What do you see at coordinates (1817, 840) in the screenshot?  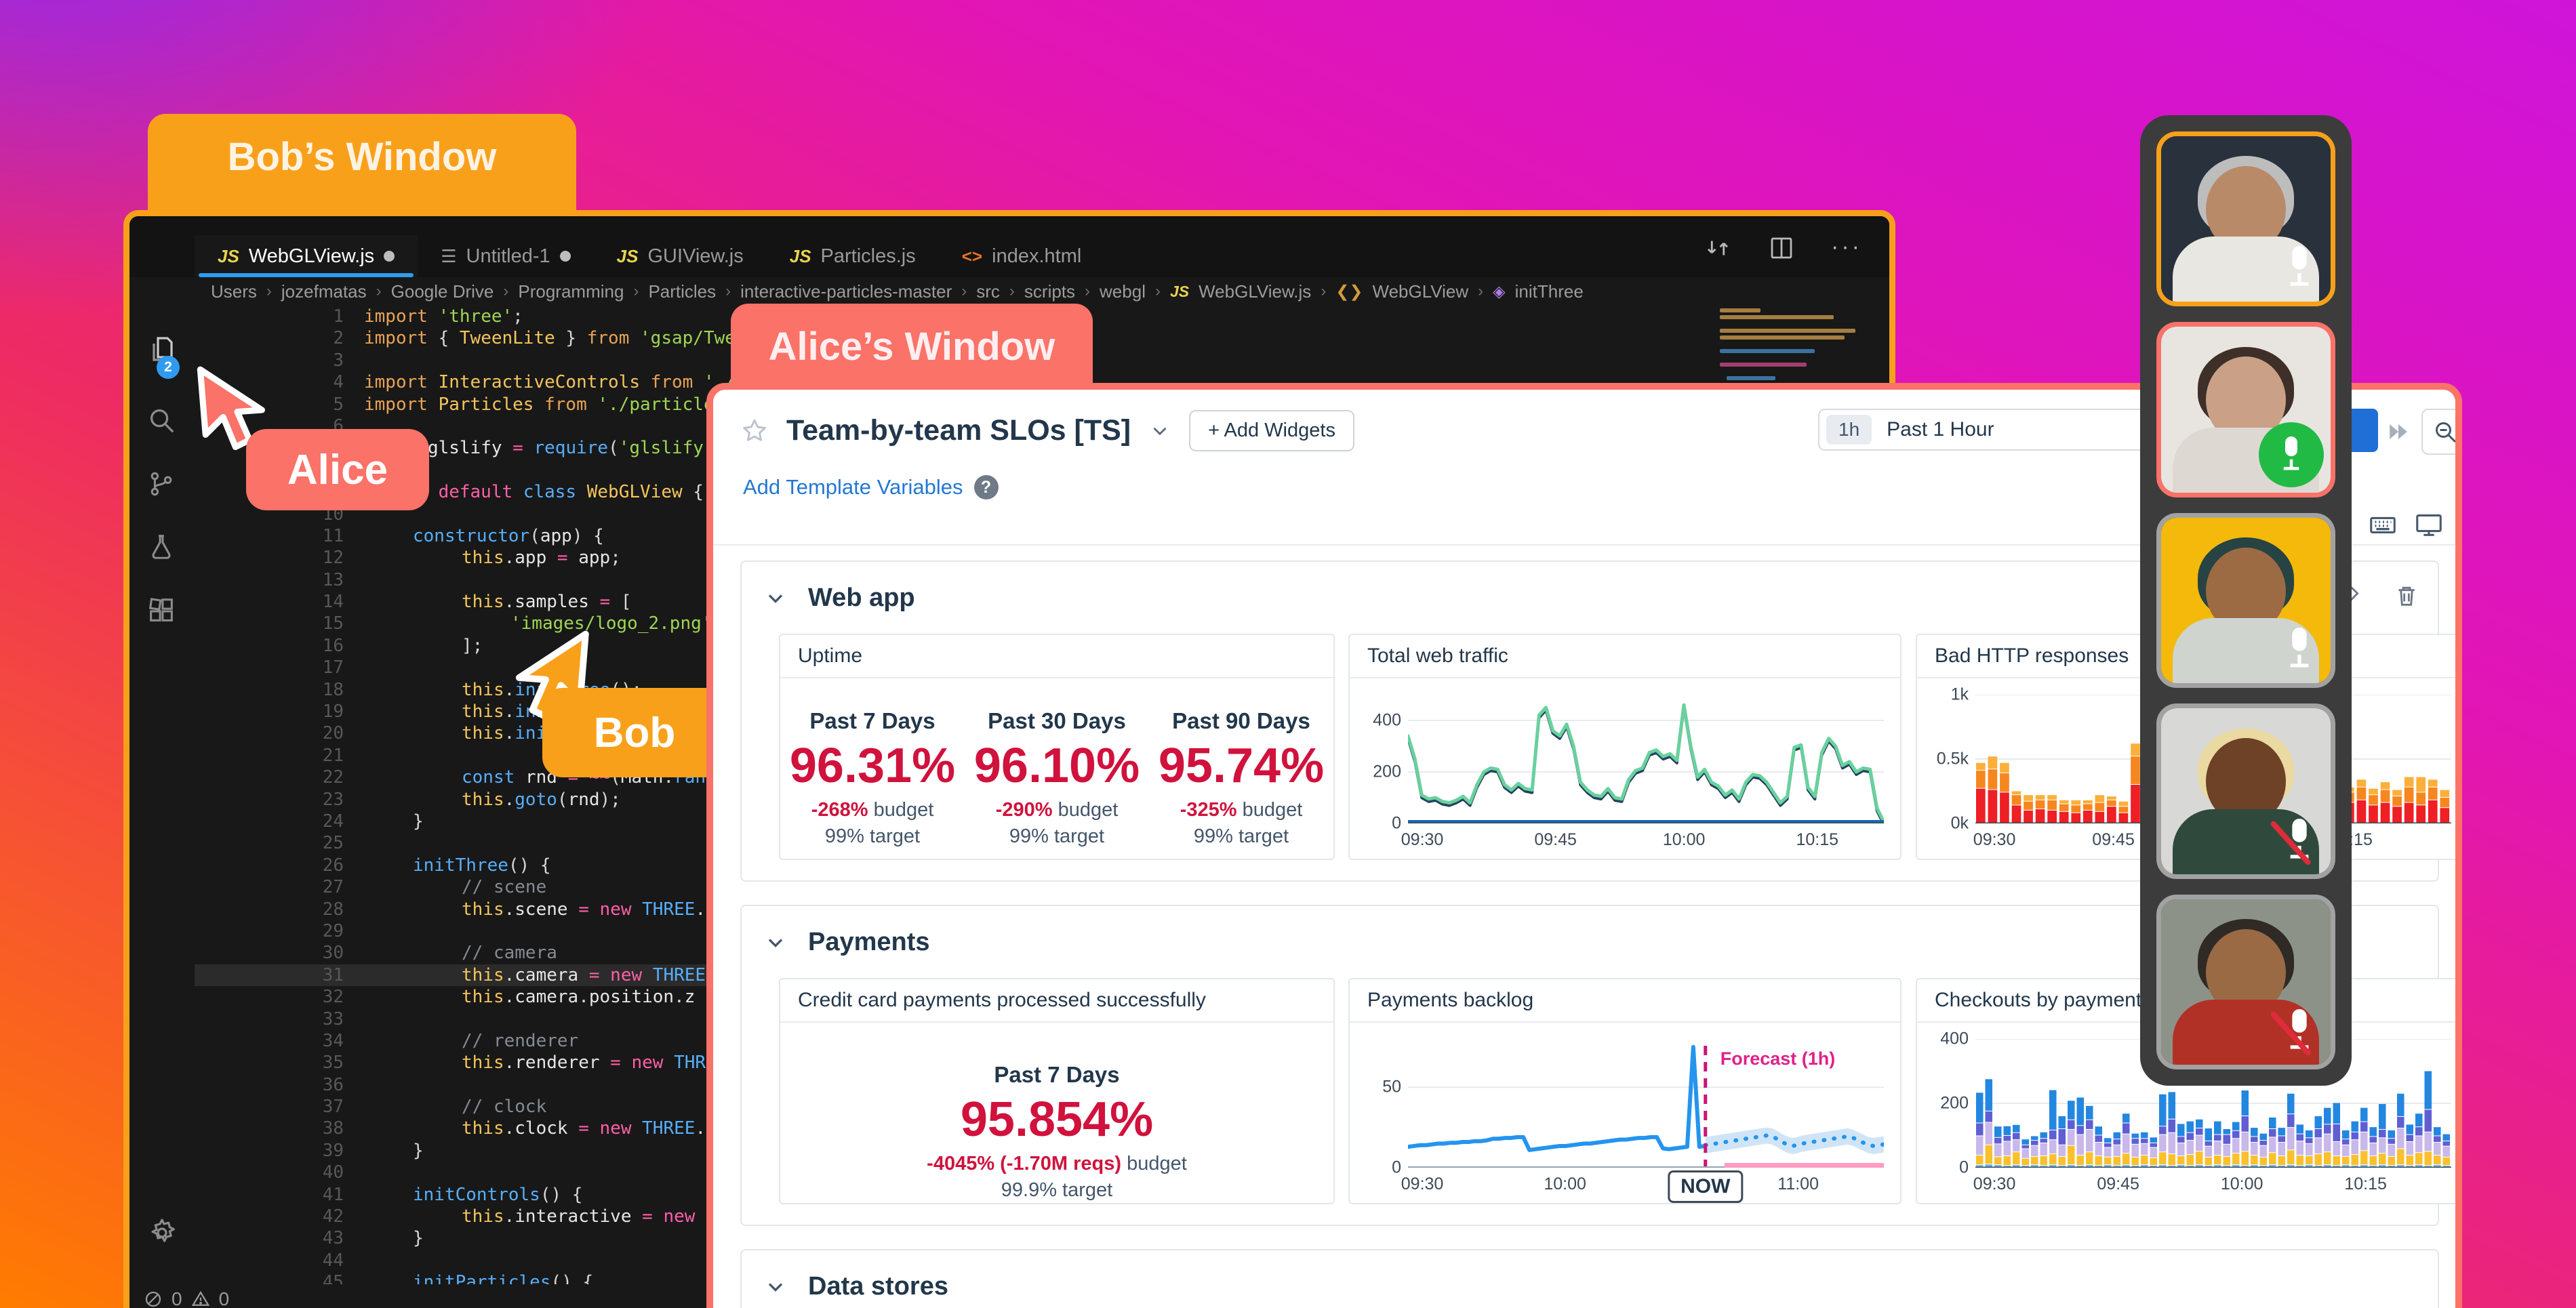 I see `x-axis-tick: 10:15` at bounding box center [1817, 840].